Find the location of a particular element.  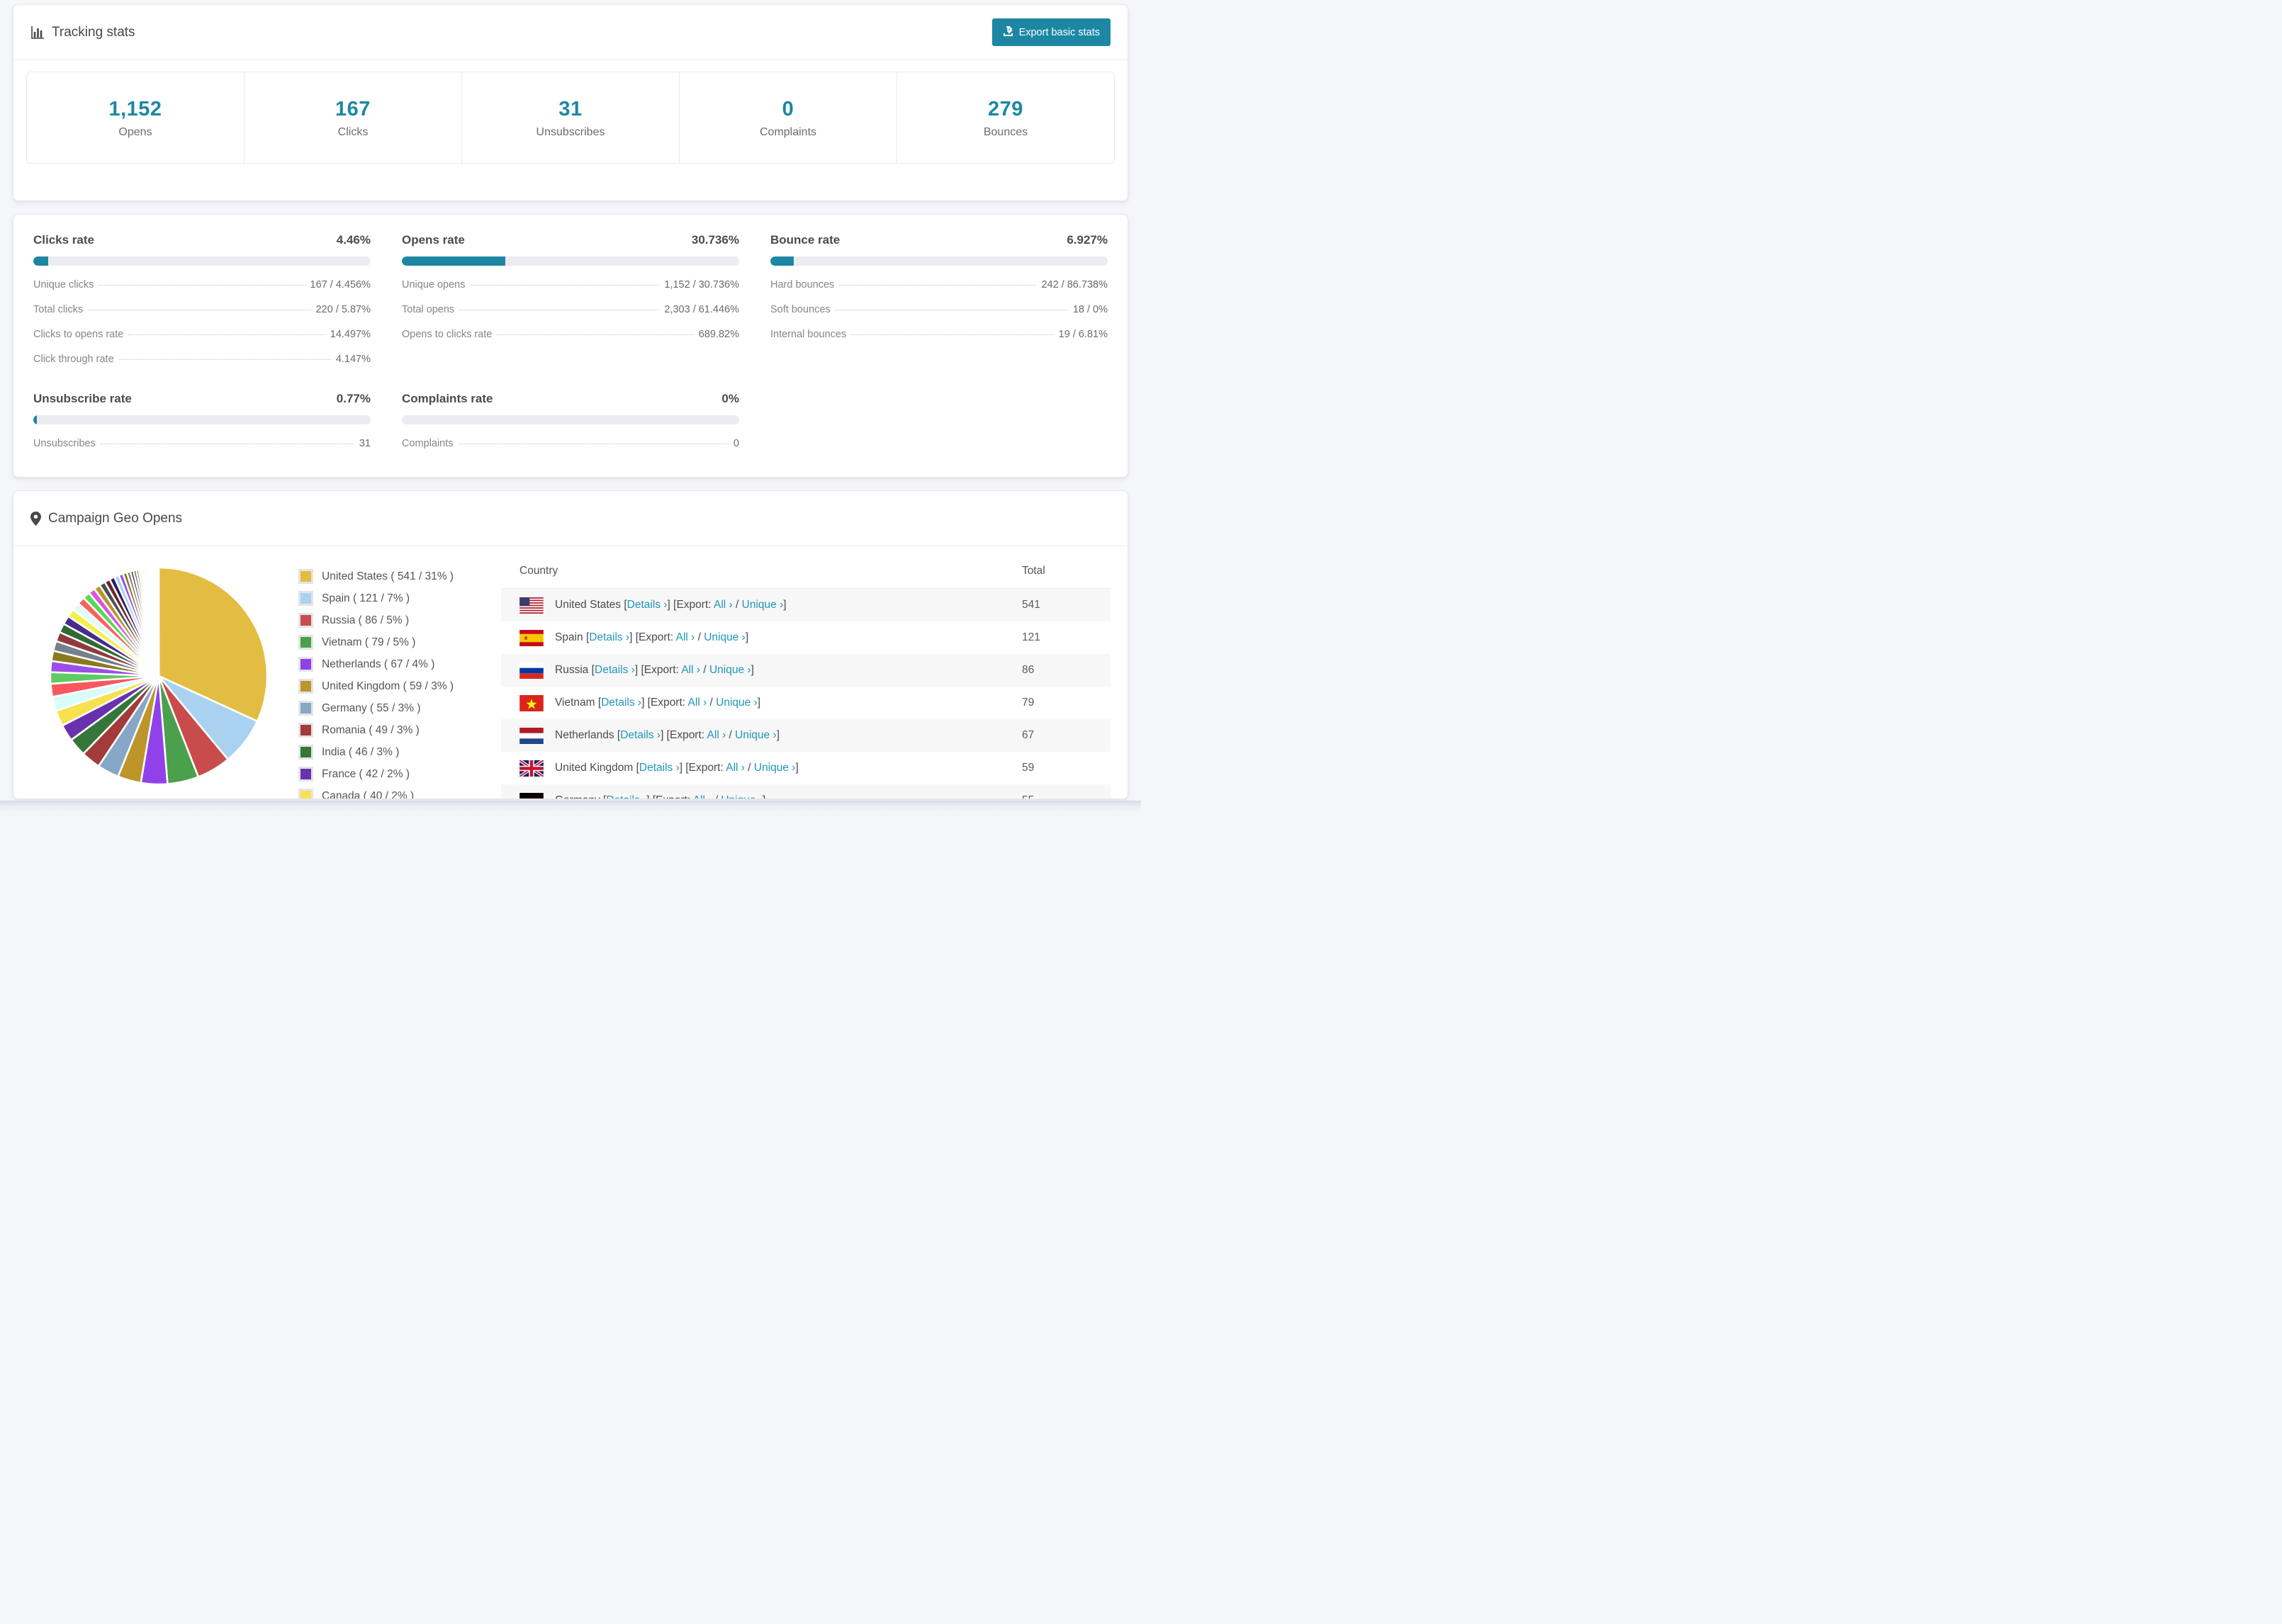

page-bottom-strip is located at coordinates (570, 806).